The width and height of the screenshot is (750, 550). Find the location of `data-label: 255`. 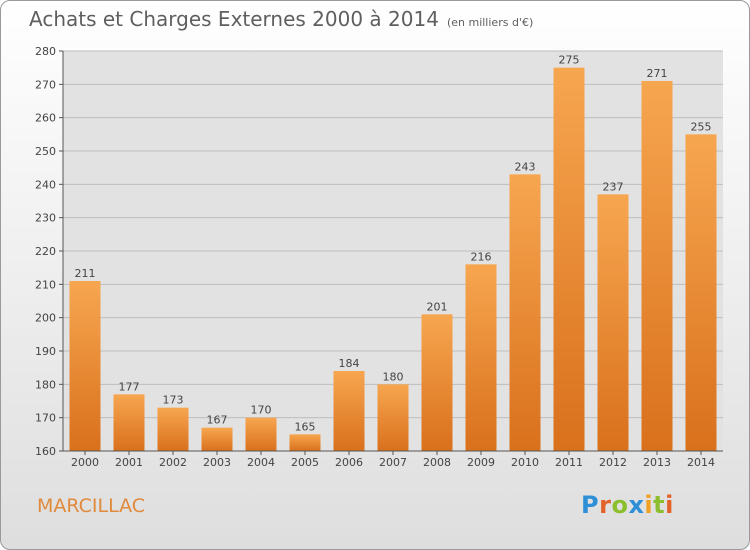

data-label: 255 is located at coordinates (701, 126).